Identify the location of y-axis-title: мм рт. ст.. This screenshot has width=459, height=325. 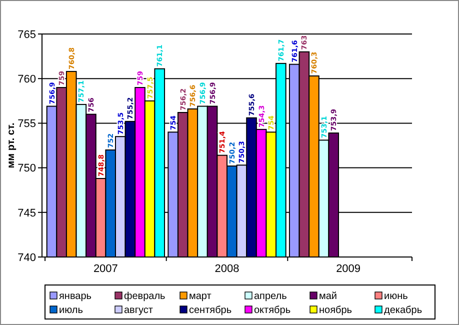
(11, 145).